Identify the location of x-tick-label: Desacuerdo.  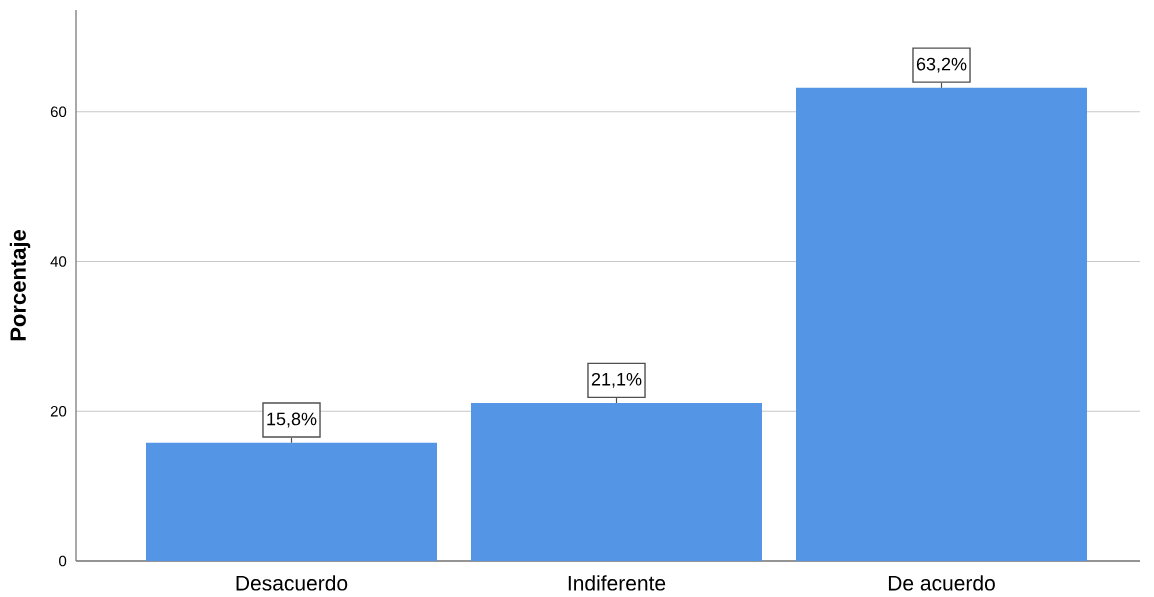
(292, 583).